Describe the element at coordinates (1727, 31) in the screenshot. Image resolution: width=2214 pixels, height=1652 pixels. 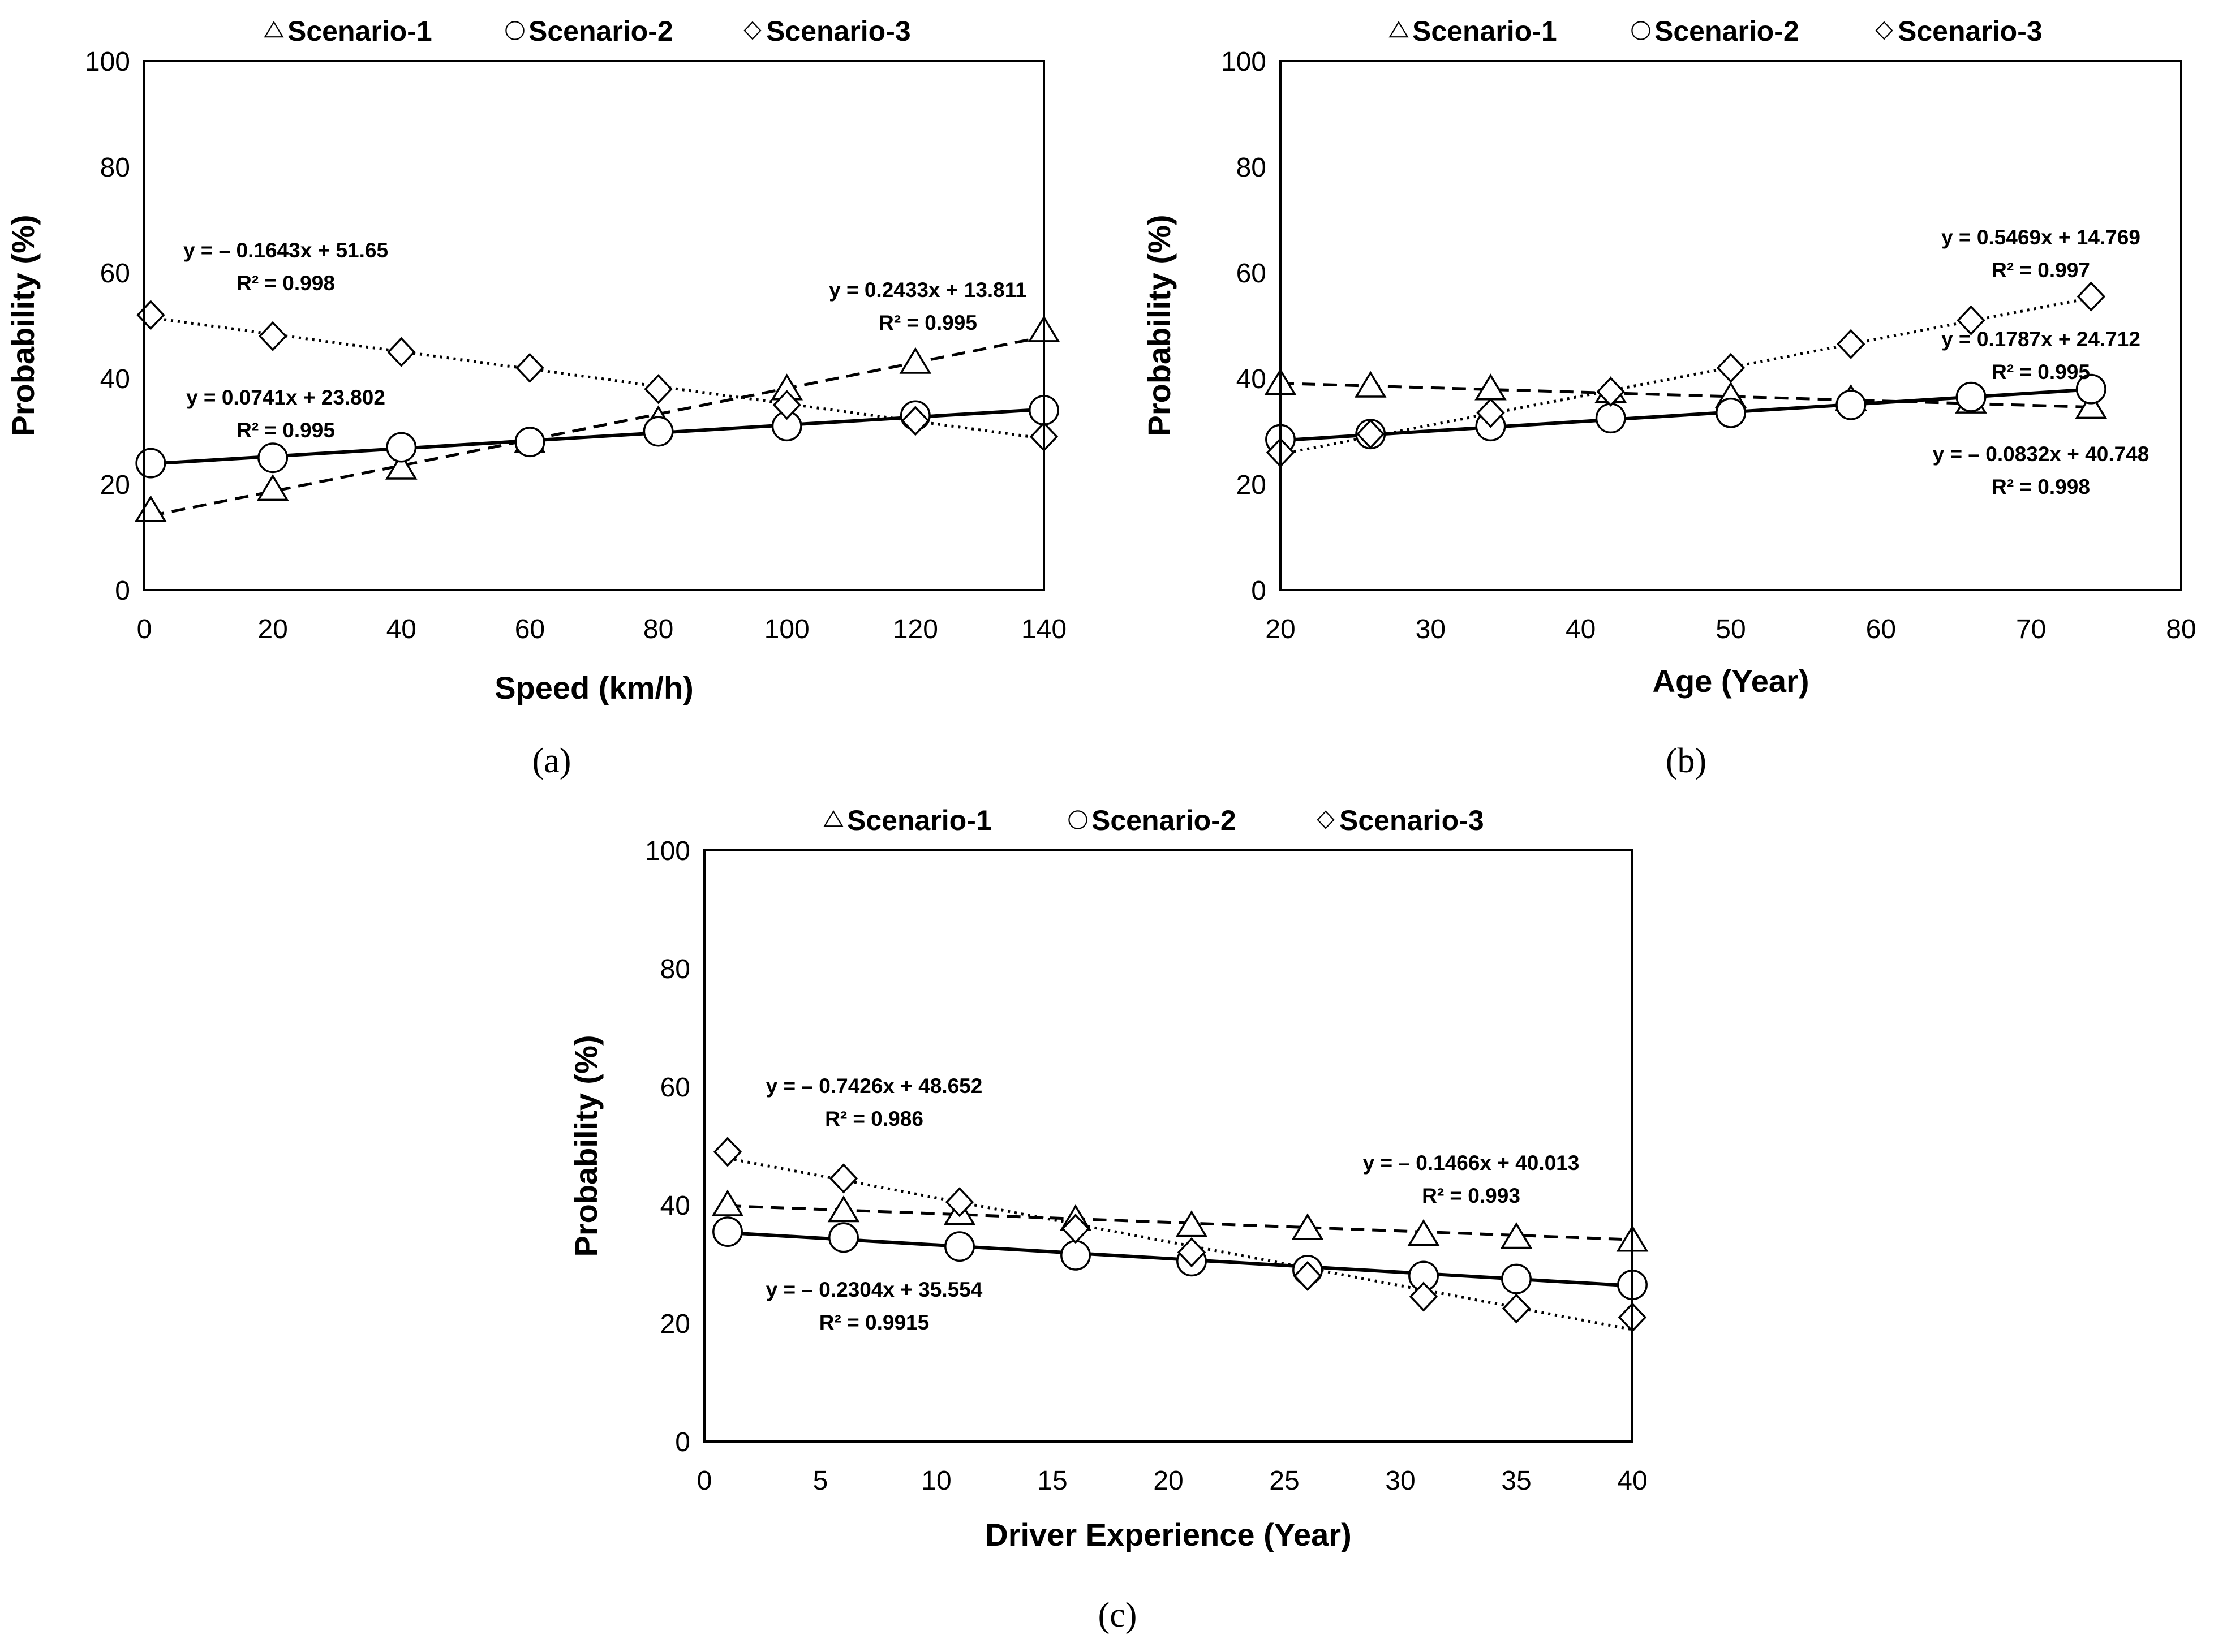
I see `legend-entry: Scenario-2` at that location.